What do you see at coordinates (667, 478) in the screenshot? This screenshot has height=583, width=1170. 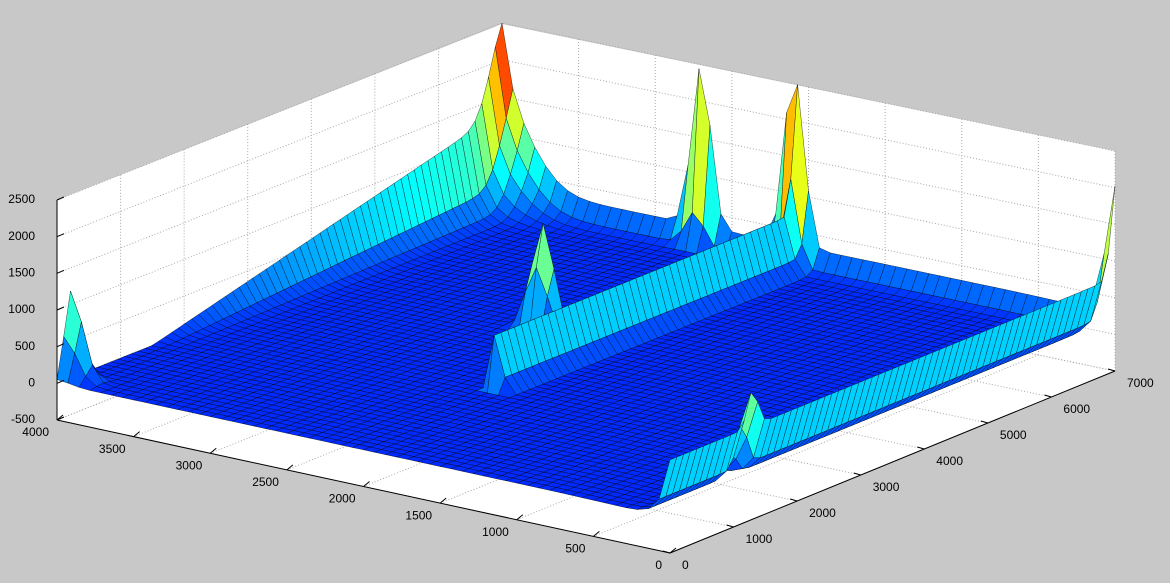 I see `surface-patch` at bounding box center [667, 478].